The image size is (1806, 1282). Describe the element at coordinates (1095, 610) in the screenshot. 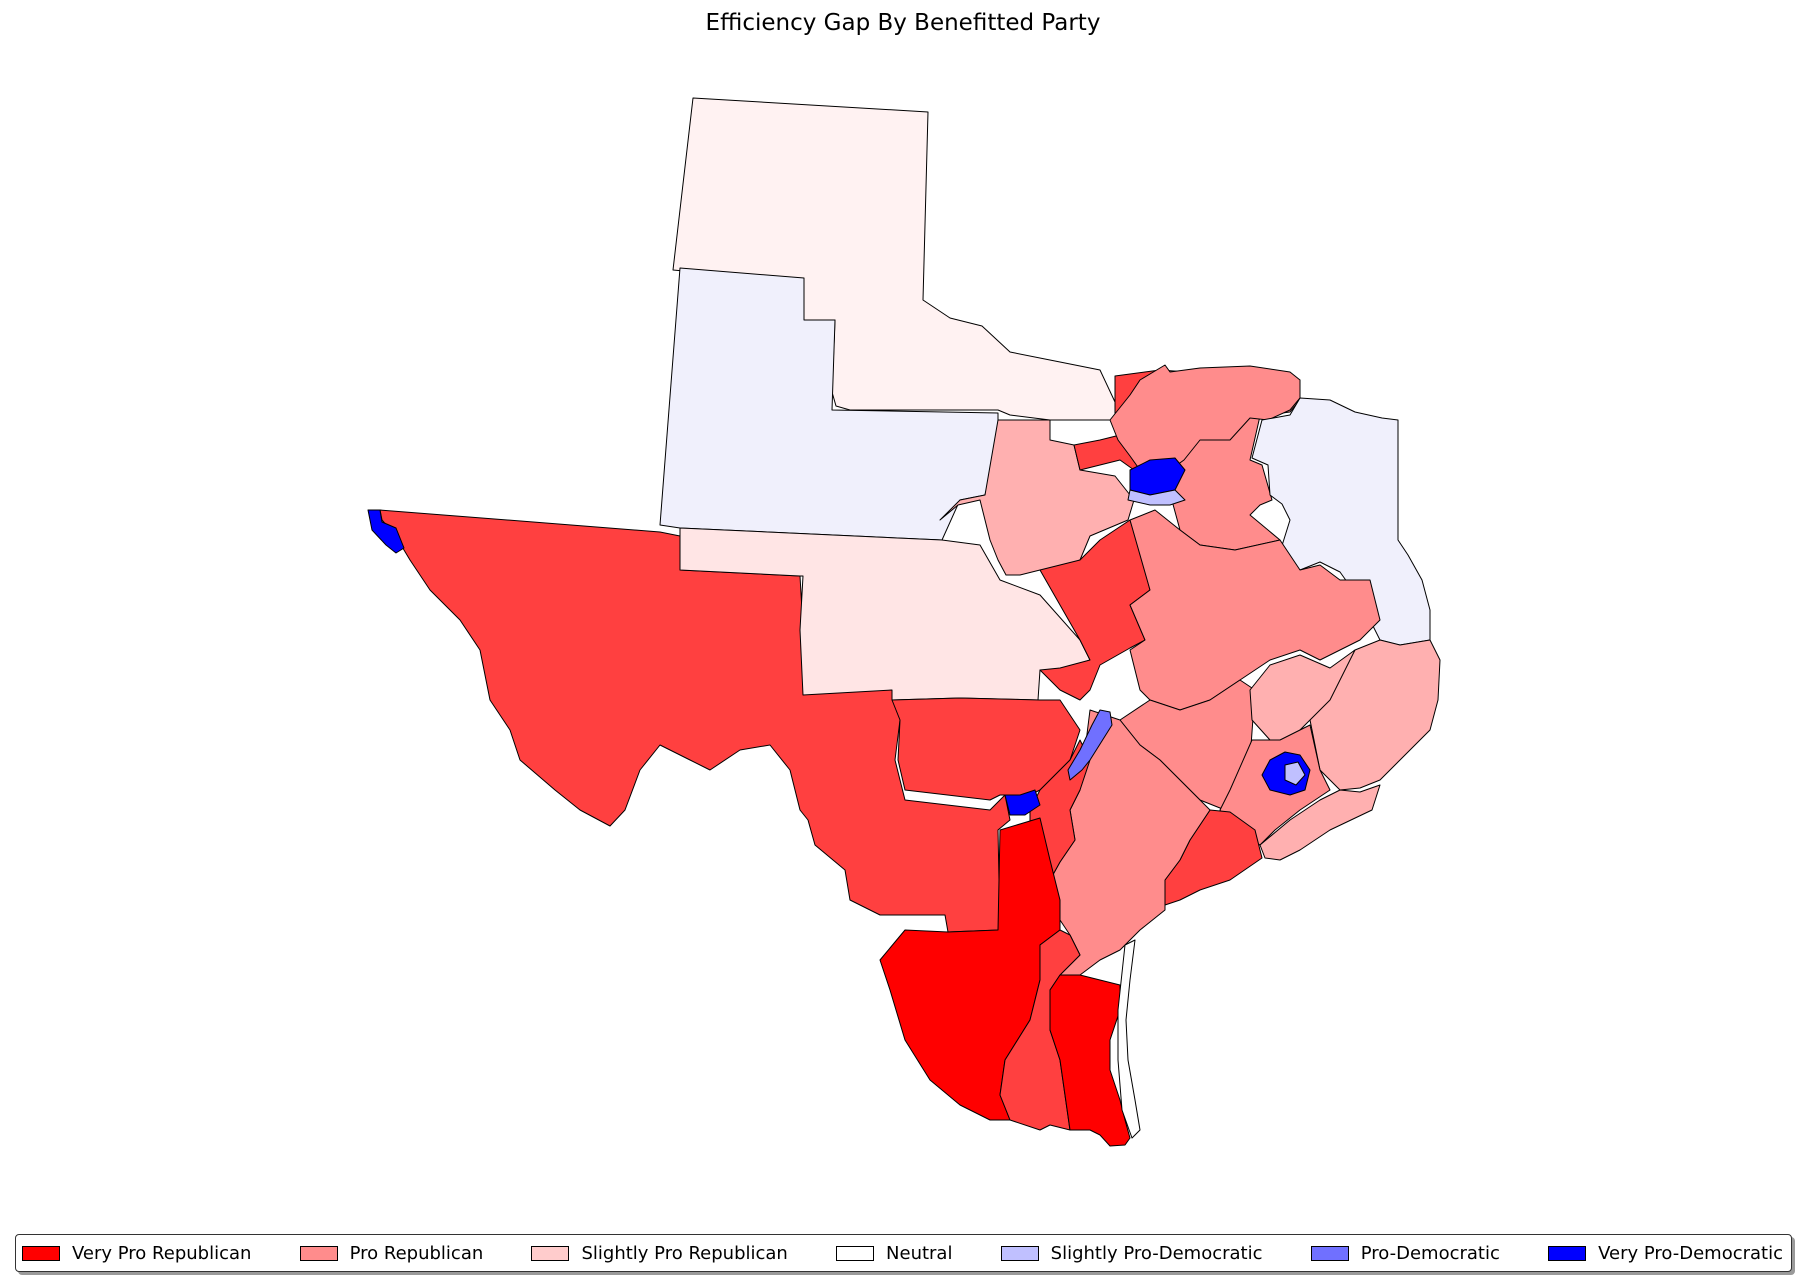

I see `district-austin-west` at that location.